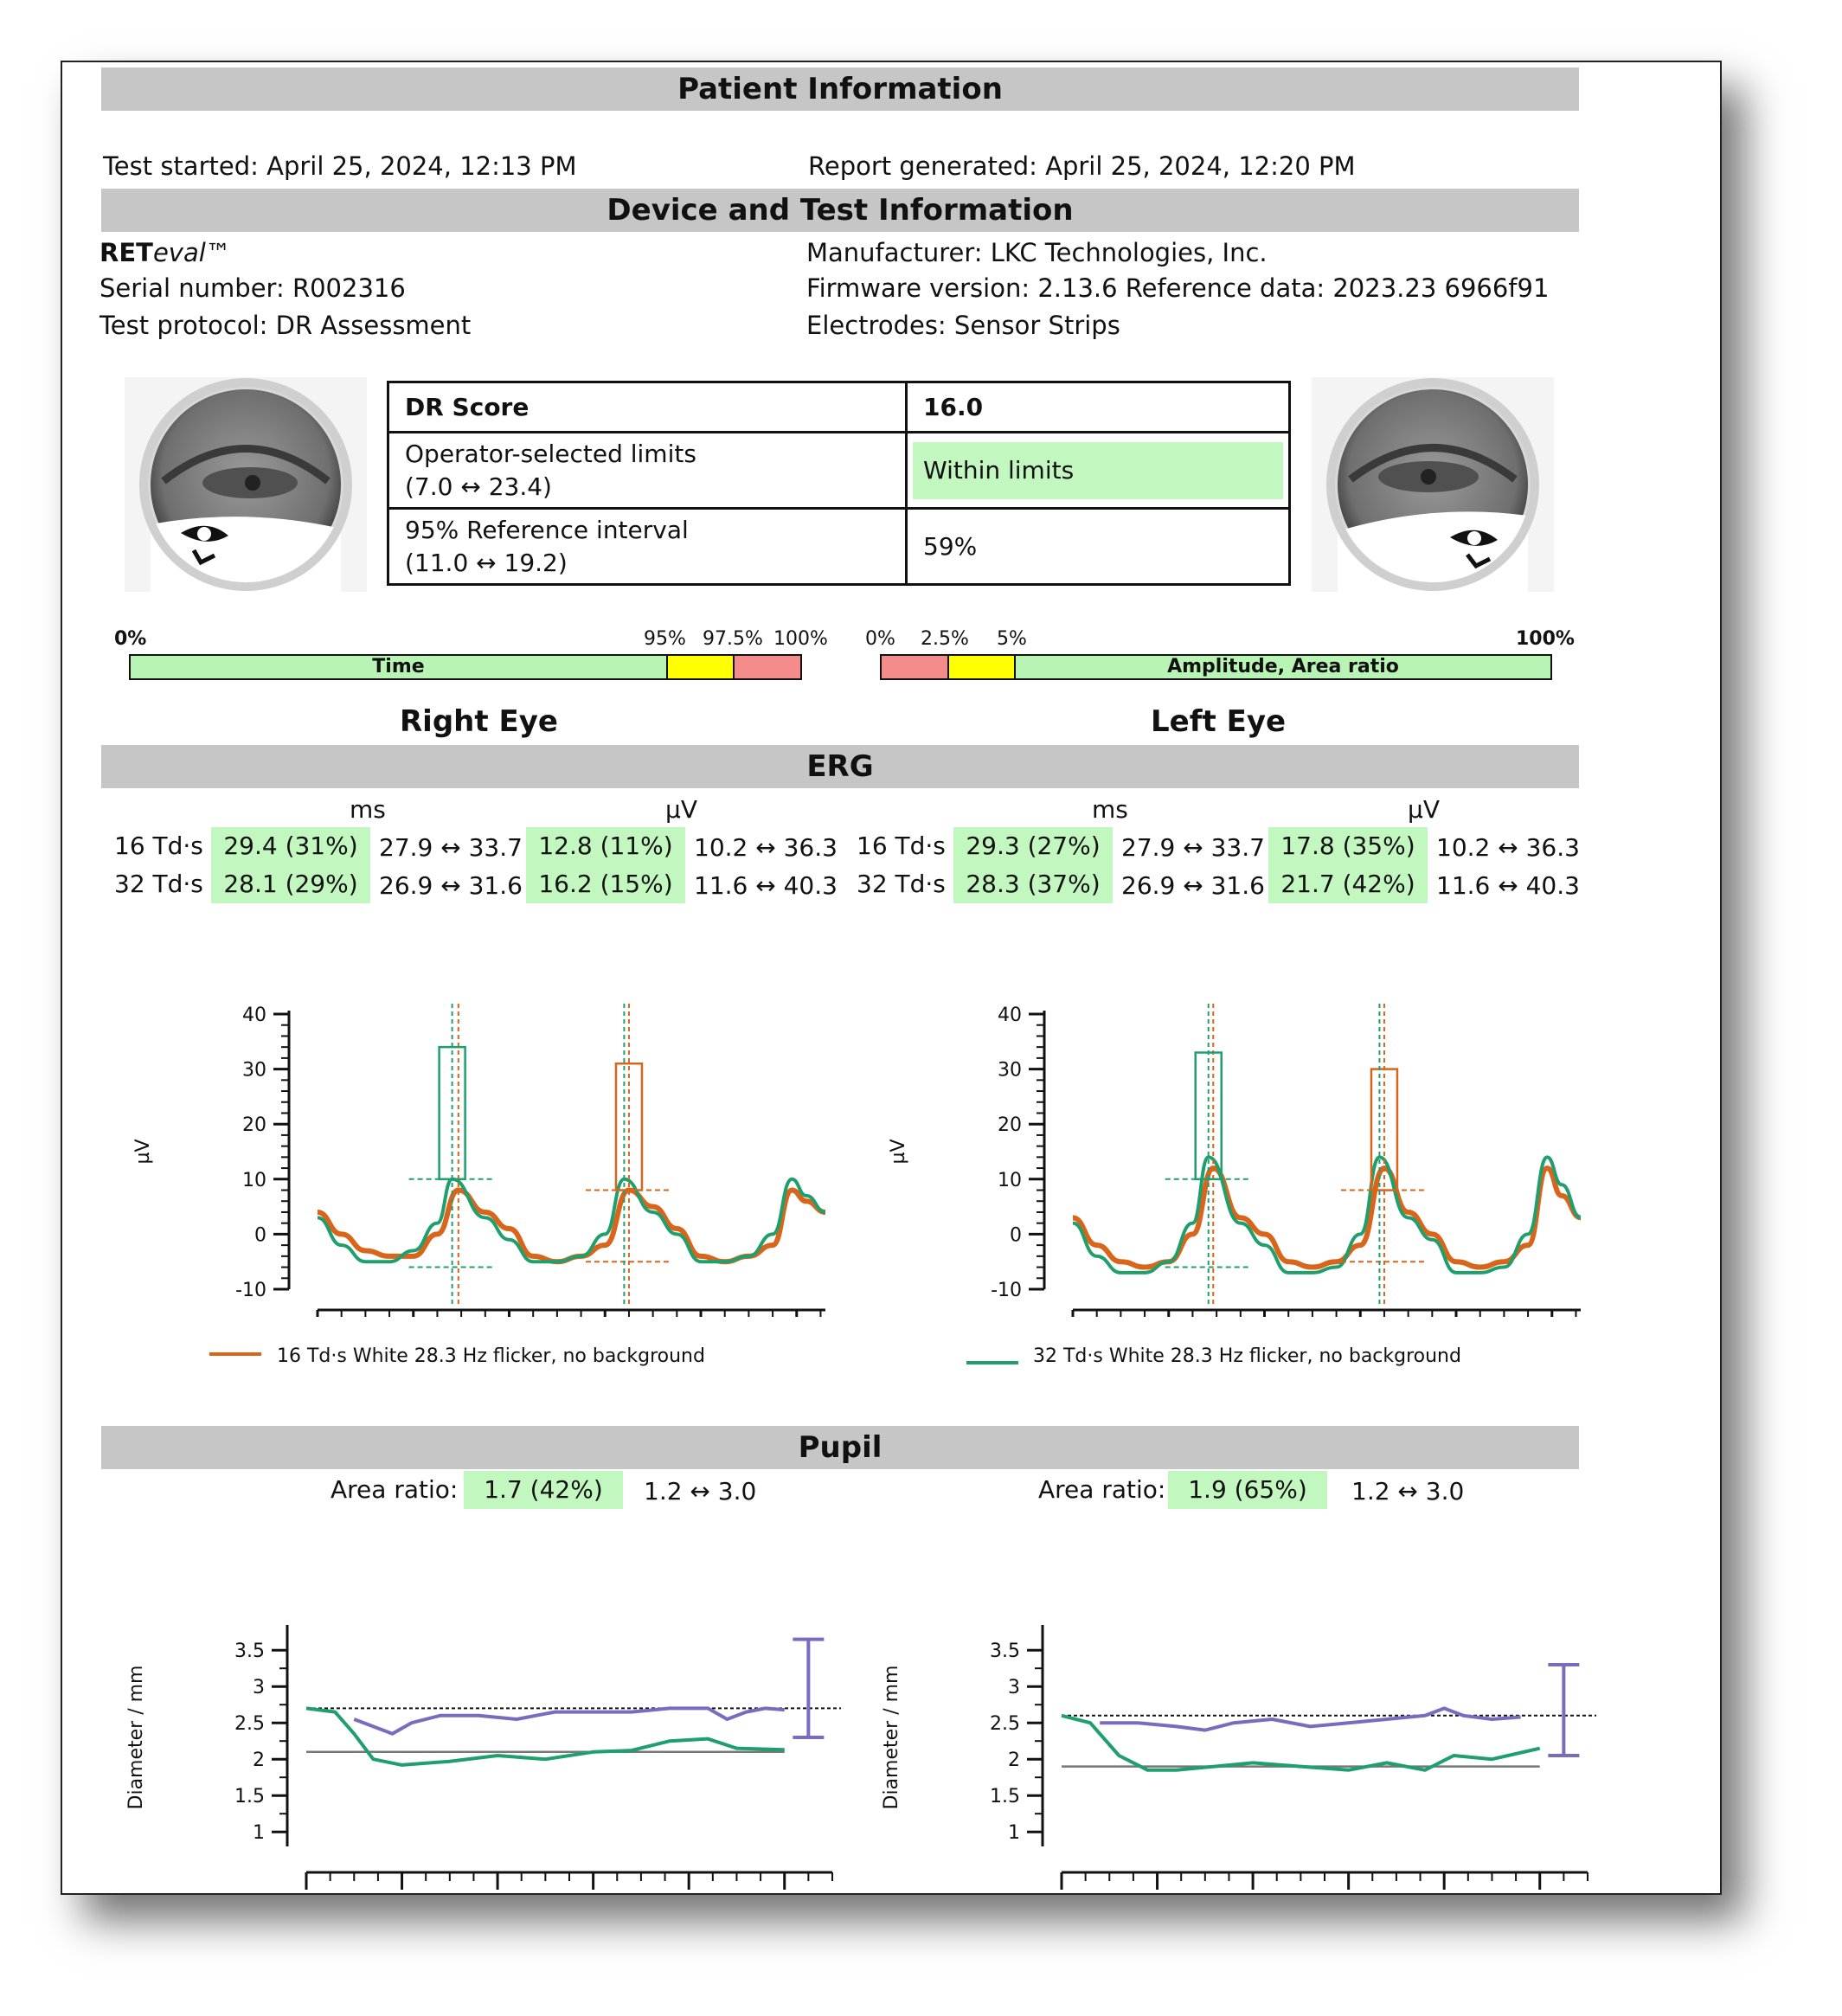  Describe the element at coordinates (1348, 884) in the screenshot. I see `left-row32-uv: 21.7 (42%)` at that location.